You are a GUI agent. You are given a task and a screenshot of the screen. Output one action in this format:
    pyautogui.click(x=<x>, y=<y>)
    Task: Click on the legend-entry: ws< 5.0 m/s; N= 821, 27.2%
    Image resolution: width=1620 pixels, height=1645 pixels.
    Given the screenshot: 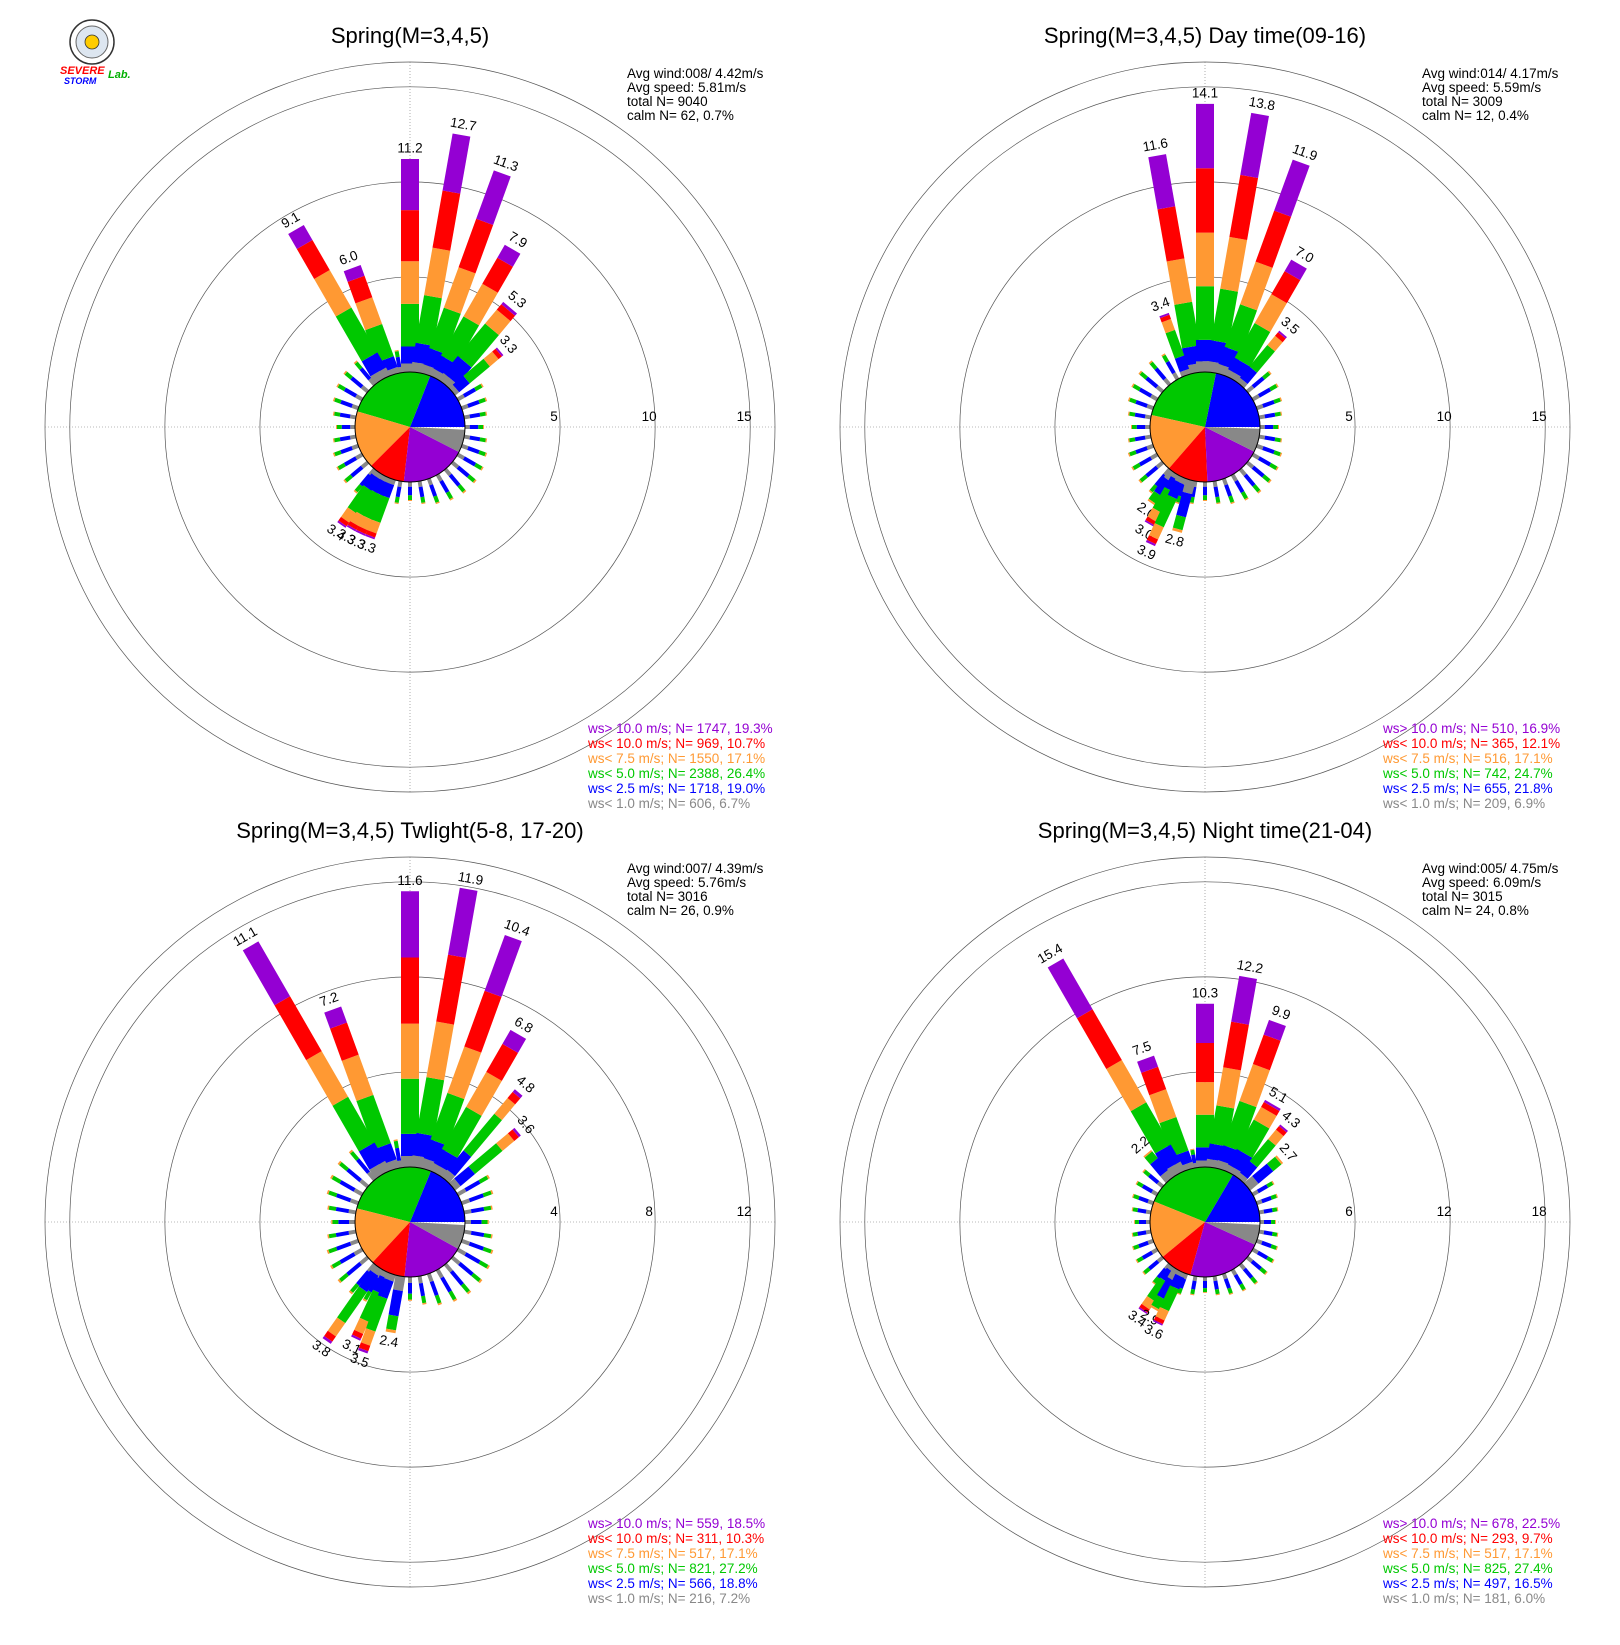 What is the action you would take?
    pyautogui.click(x=672, y=1568)
    